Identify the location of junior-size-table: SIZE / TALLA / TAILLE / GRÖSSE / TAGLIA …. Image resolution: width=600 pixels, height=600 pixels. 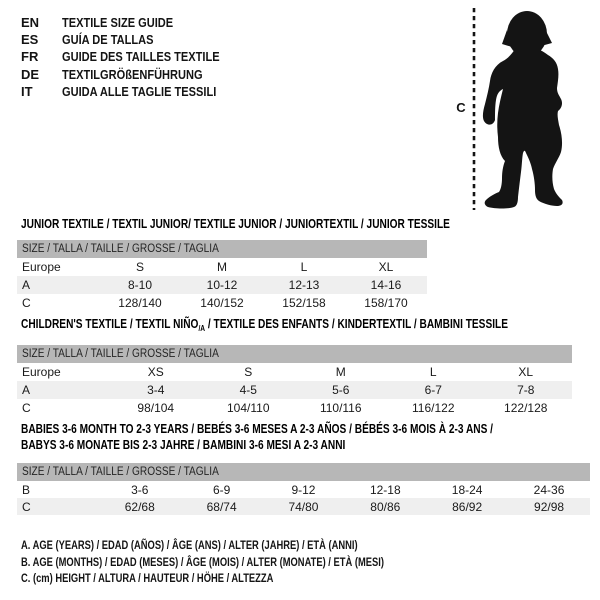
(222, 276).